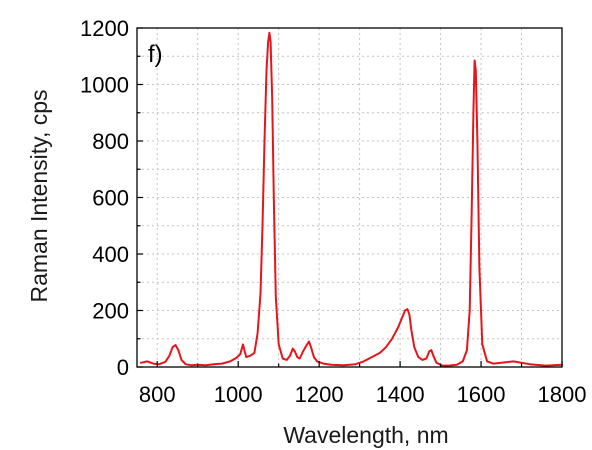 This screenshot has width=592, height=450. I want to click on y-tick-label: 600, so click(110, 198).